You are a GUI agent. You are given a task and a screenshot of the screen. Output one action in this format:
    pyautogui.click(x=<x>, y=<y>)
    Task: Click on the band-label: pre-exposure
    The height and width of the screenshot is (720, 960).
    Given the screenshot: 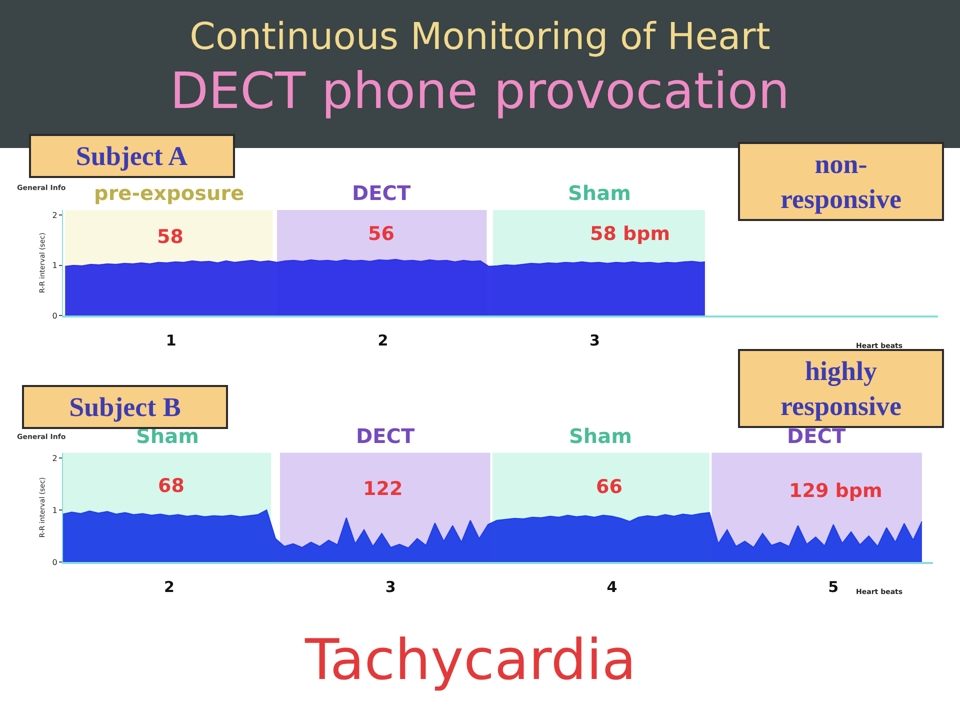 What is the action you would take?
    pyautogui.click(x=169, y=193)
    